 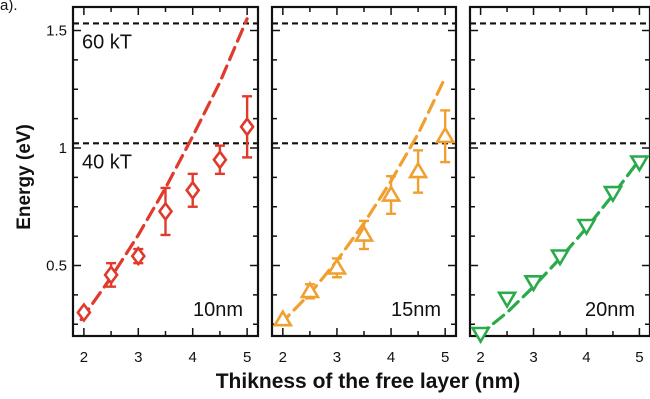 What do you see at coordinates (610, 310) in the screenshot?
I see `panel-thickness-label: 20nm` at bounding box center [610, 310].